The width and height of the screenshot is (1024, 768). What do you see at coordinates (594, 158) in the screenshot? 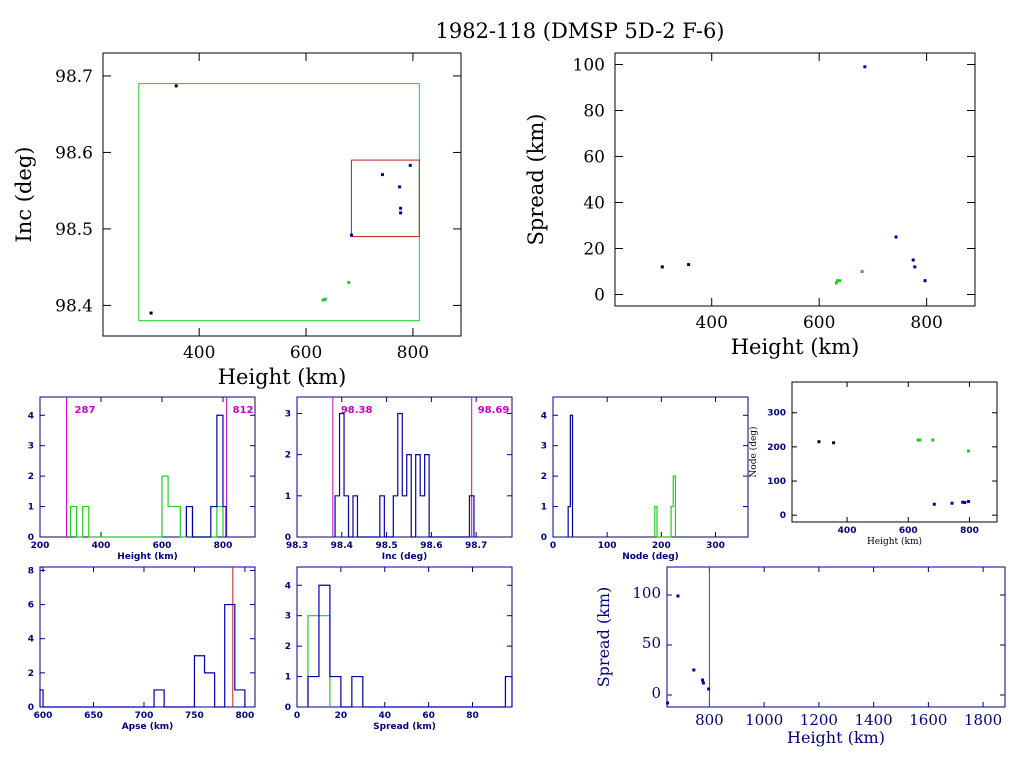
I see `y-tick-label: 60` at bounding box center [594, 158].